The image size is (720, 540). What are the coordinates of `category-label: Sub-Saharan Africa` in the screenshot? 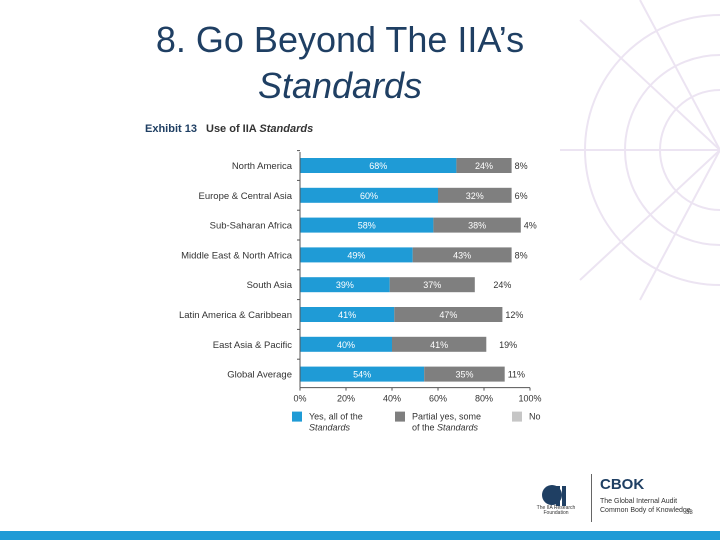 It's located at (251, 226).